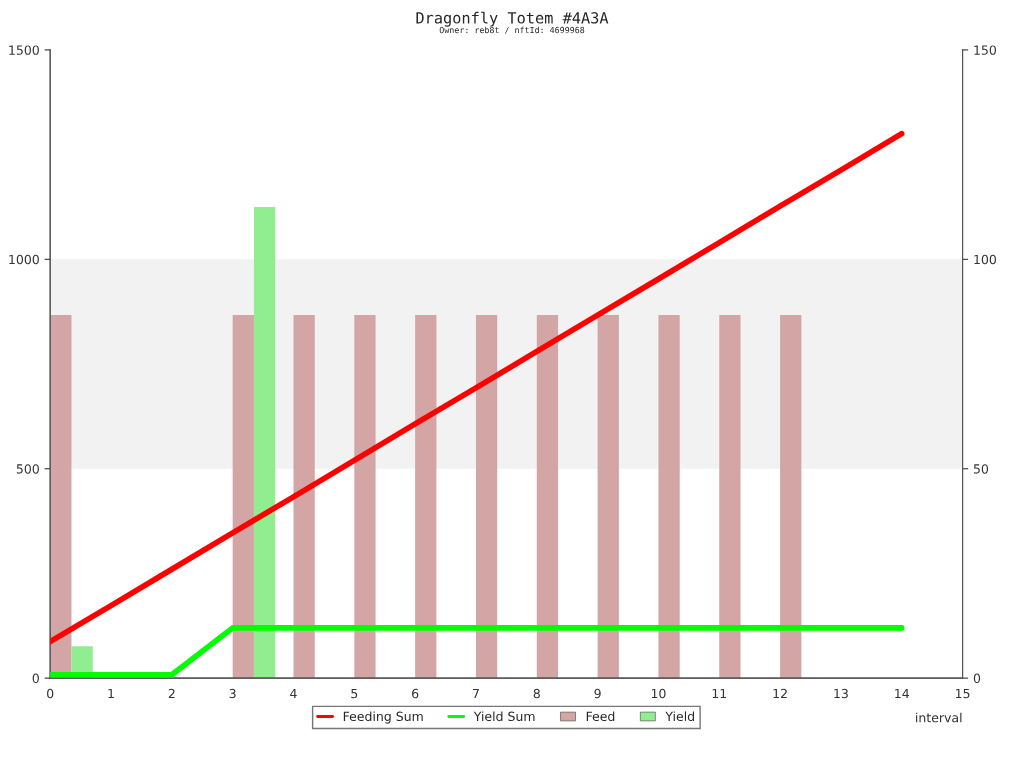  I want to click on y2-tick-label: 150, so click(985, 50).